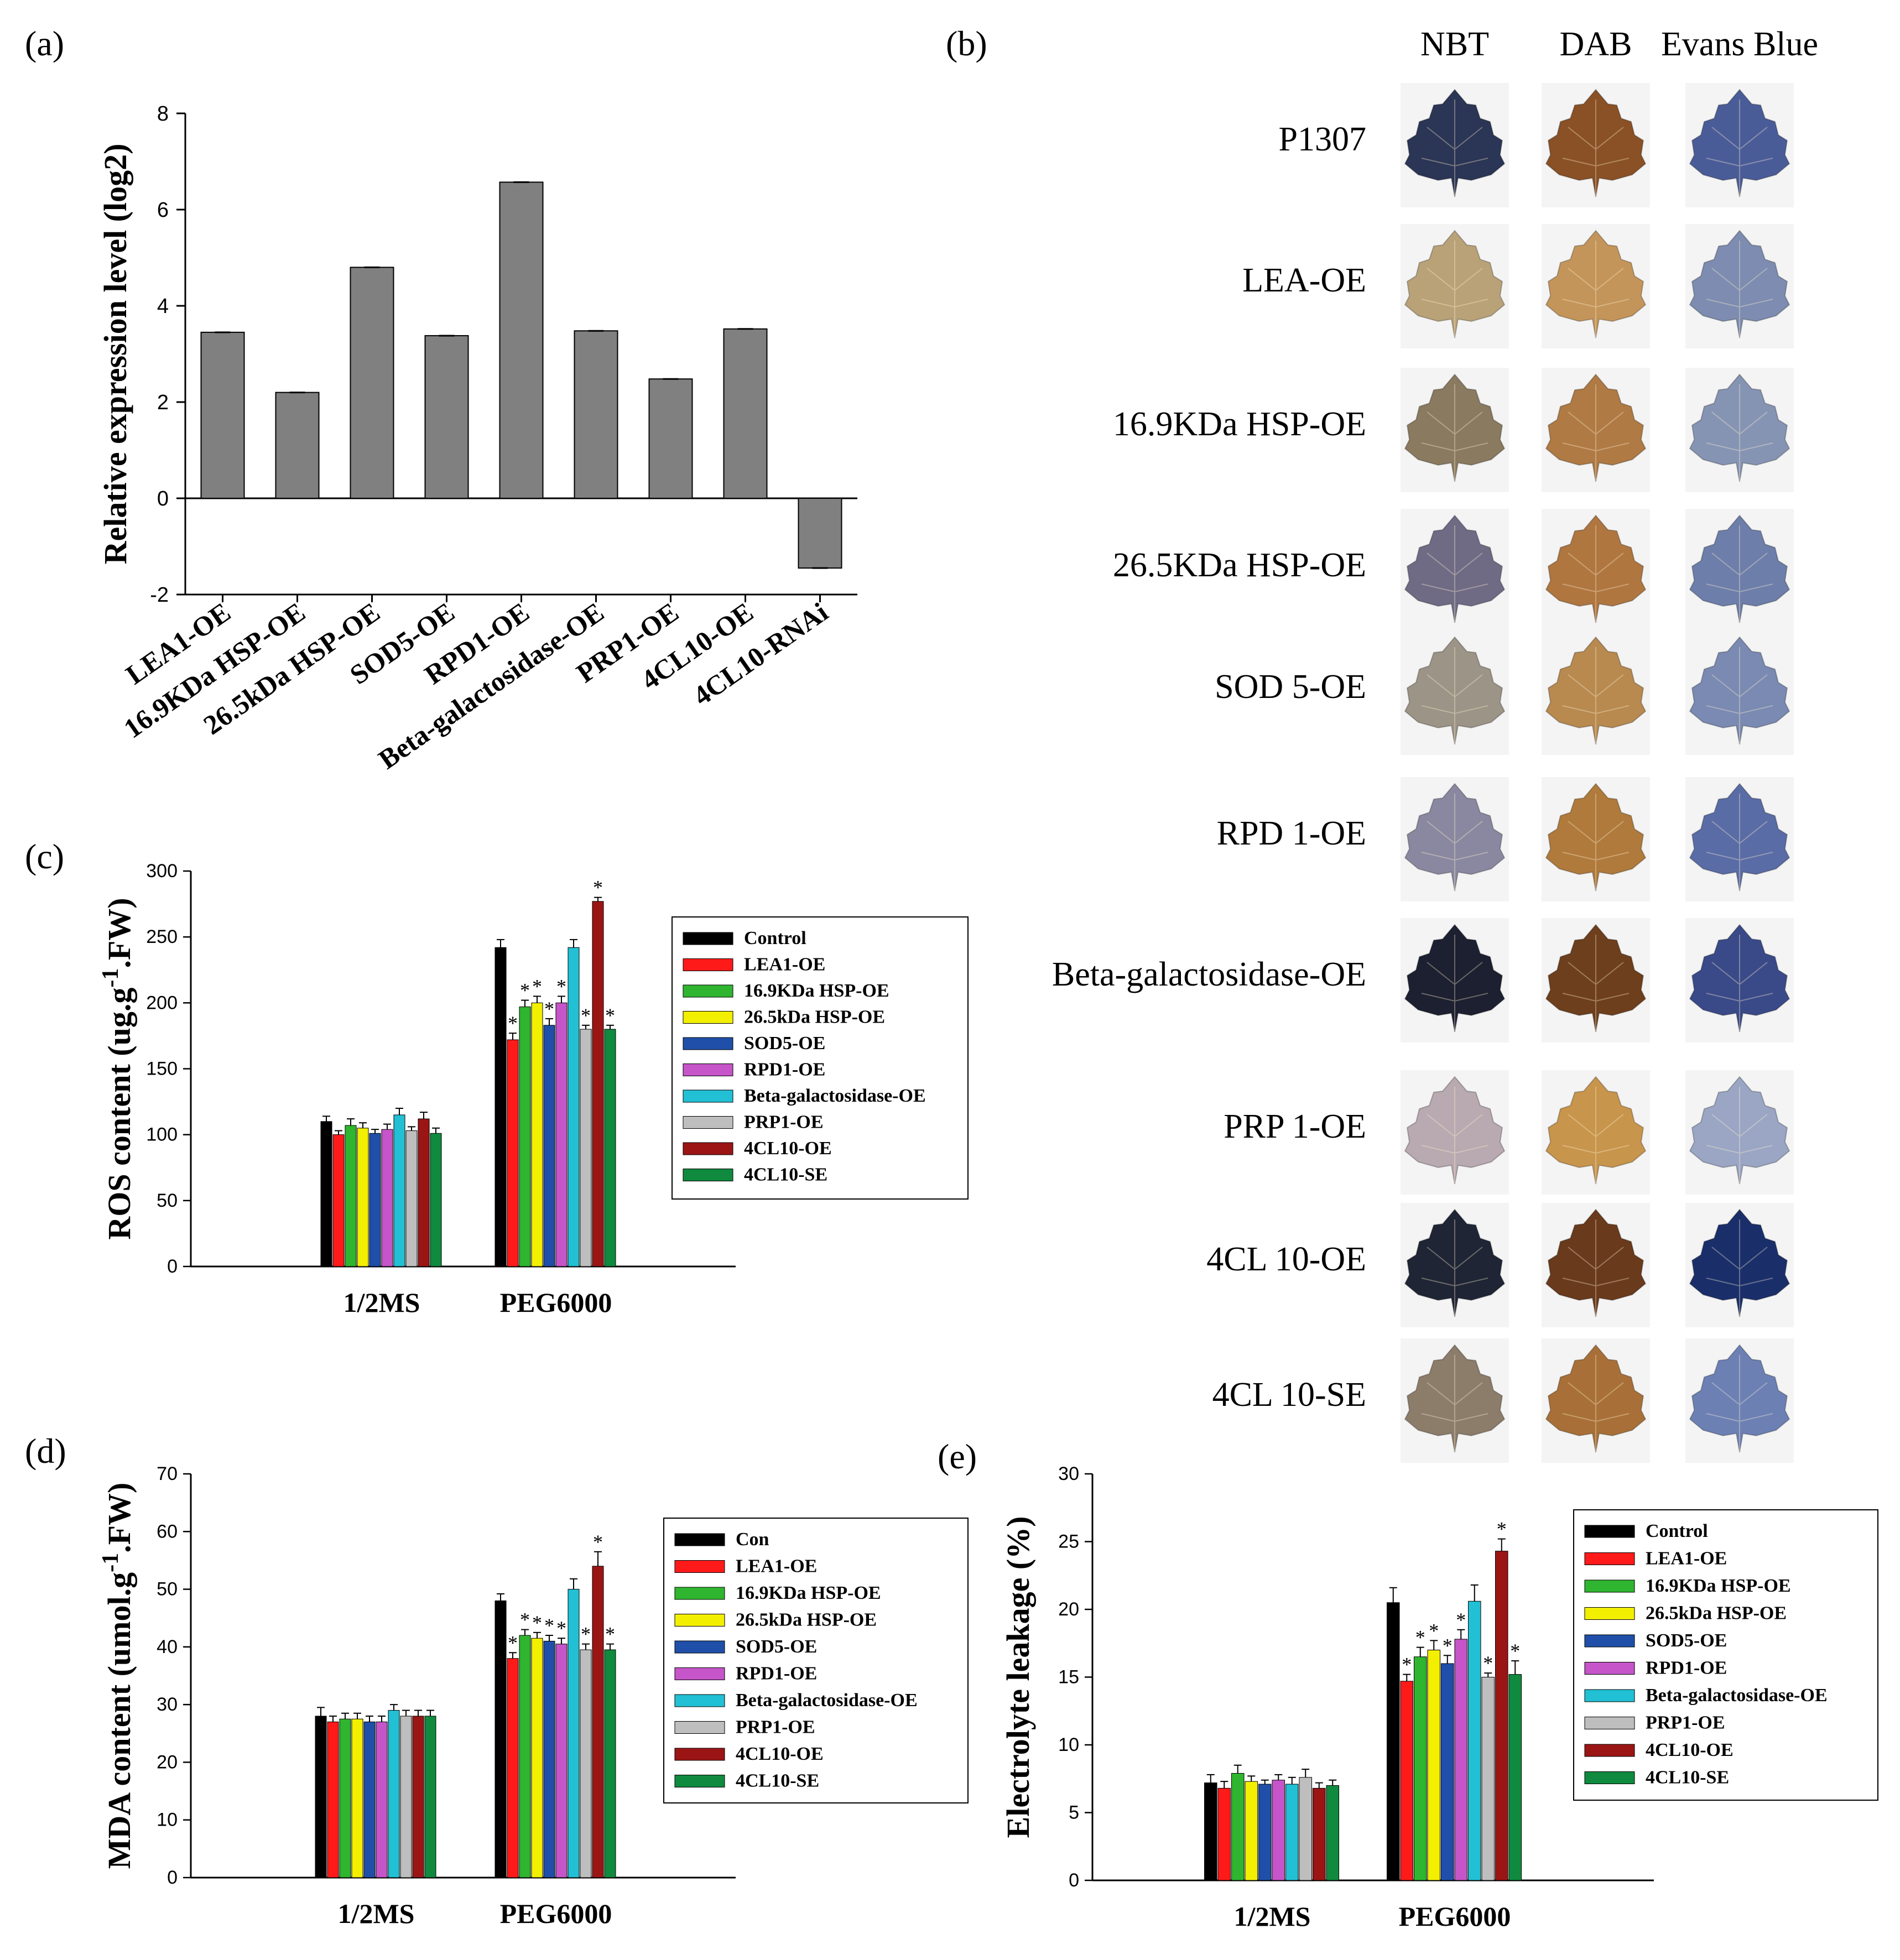 Image resolution: width=1900 pixels, height=1960 pixels. What do you see at coordinates (167, 1200) in the screenshot?
I see `y-tick-label: 50` at bounding box center [167, 1200].